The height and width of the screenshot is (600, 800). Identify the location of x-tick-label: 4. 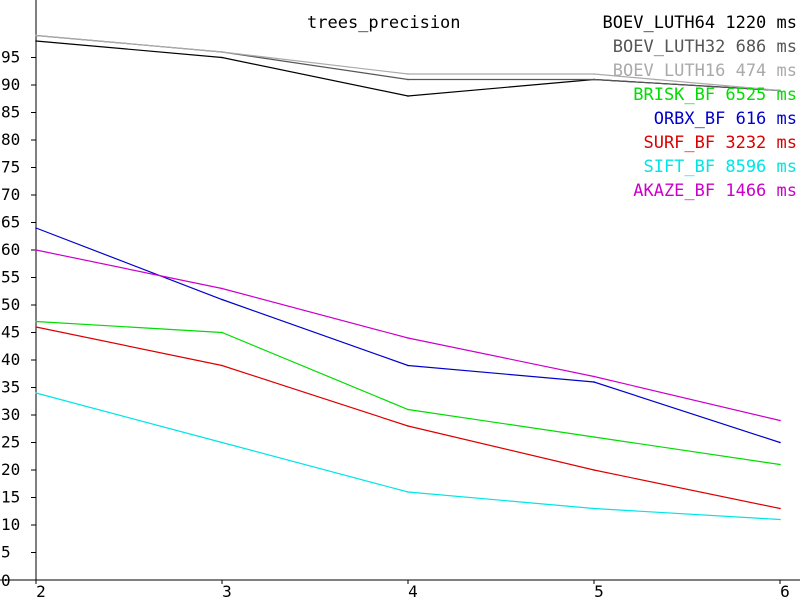
(413, 591).